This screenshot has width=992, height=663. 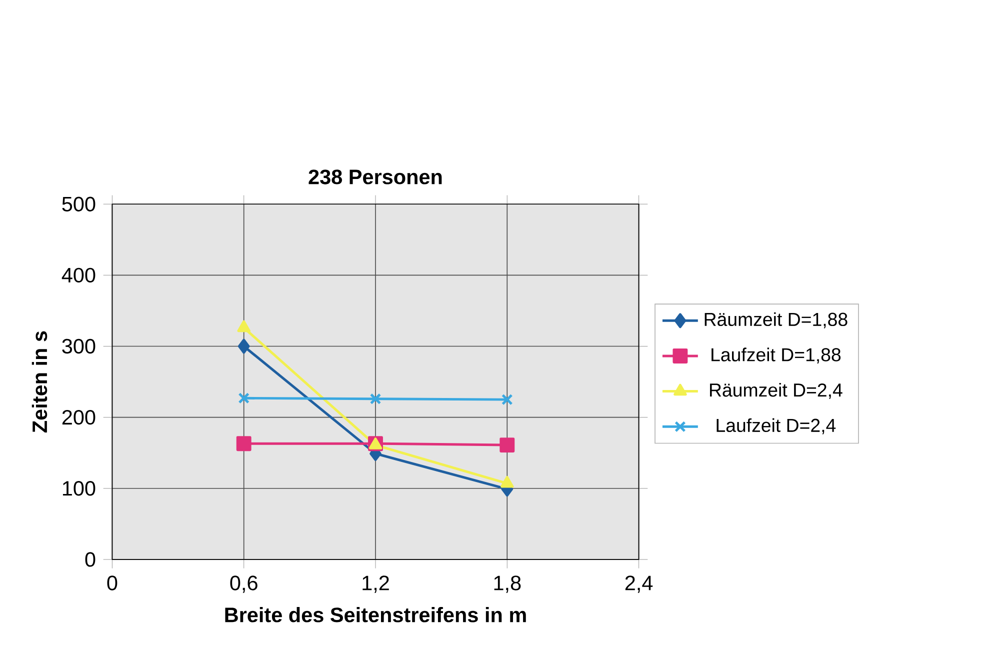 What do you see at coordinates (244, 584) in the screenshot?
I see `x-tick-label: 0,6` at bounding box center [244, 584].